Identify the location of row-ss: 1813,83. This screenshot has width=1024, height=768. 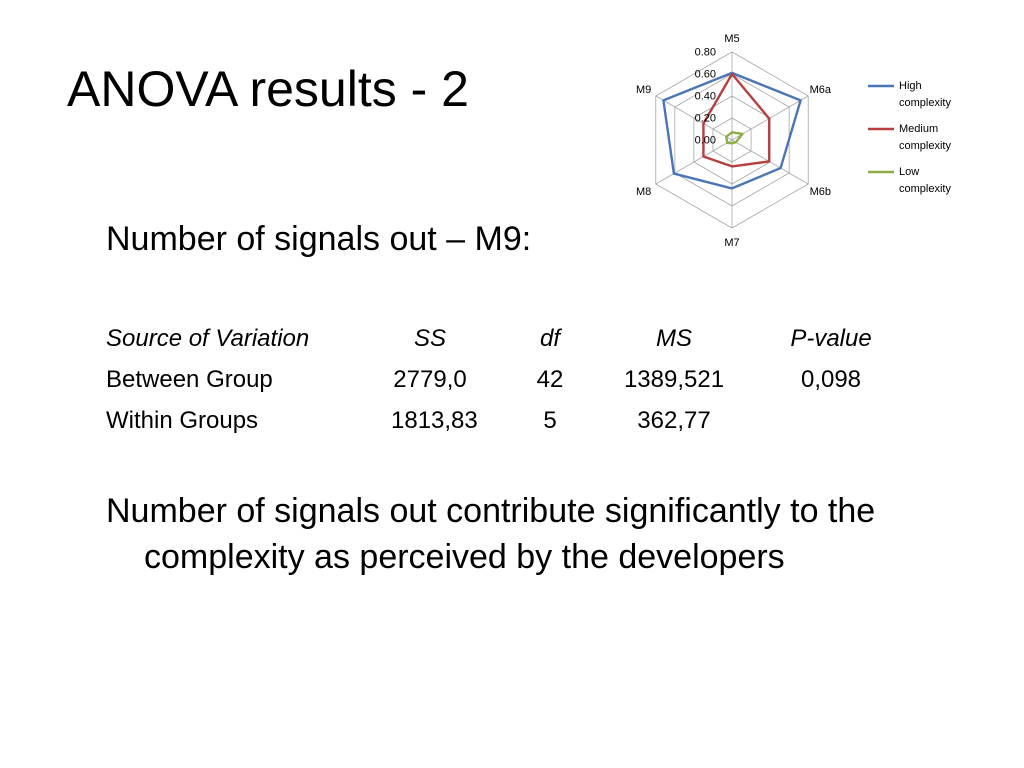
(434, 420).